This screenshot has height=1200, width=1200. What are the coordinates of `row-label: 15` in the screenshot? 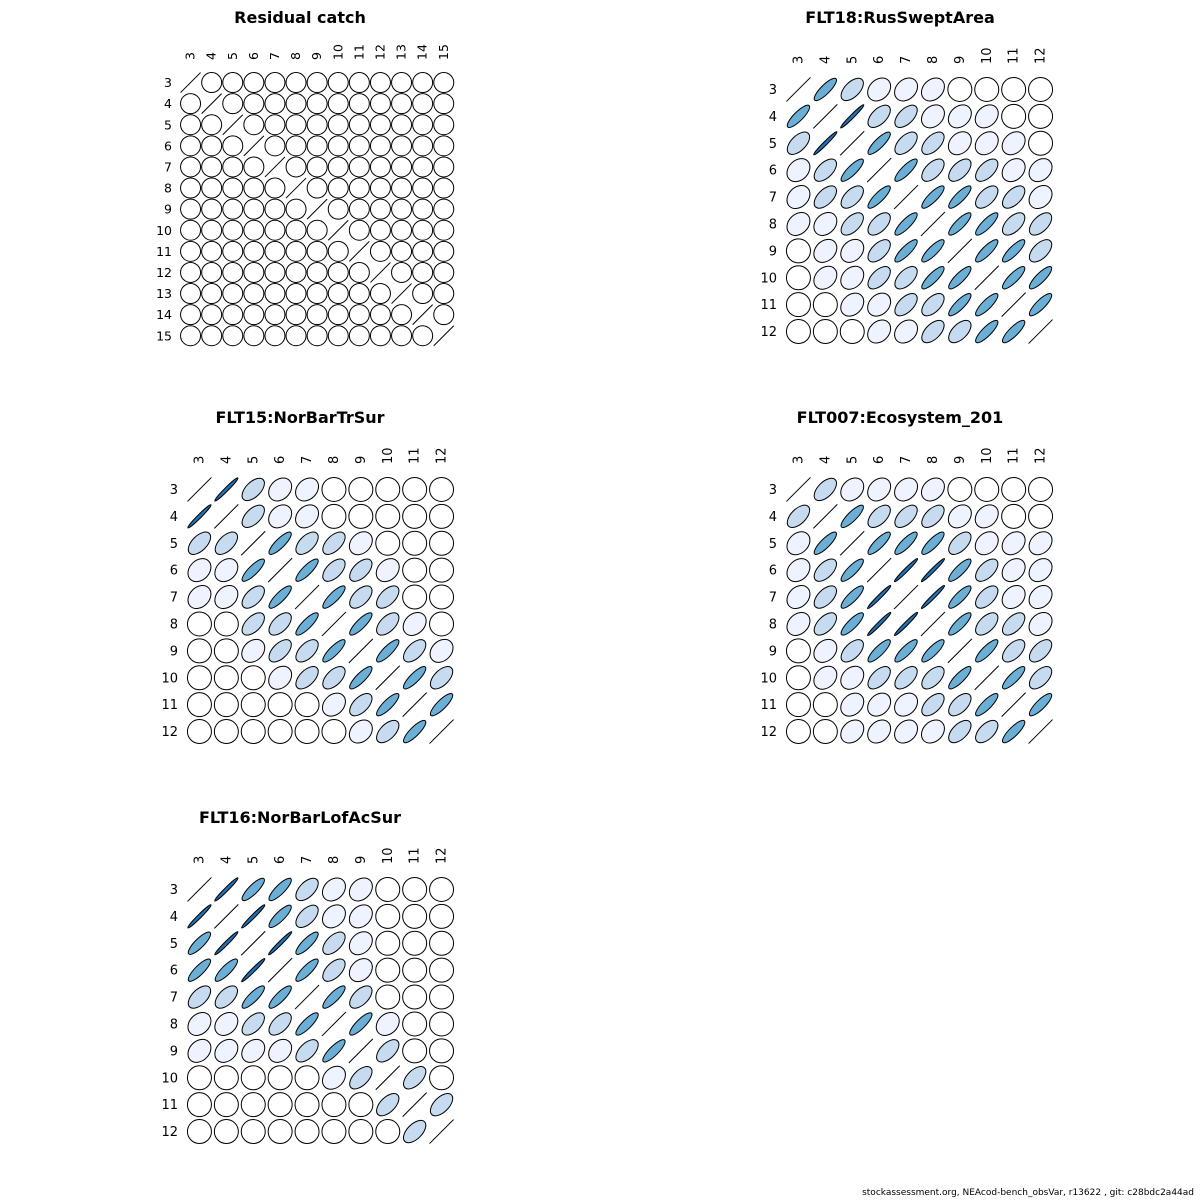 It's located at (164, 335).